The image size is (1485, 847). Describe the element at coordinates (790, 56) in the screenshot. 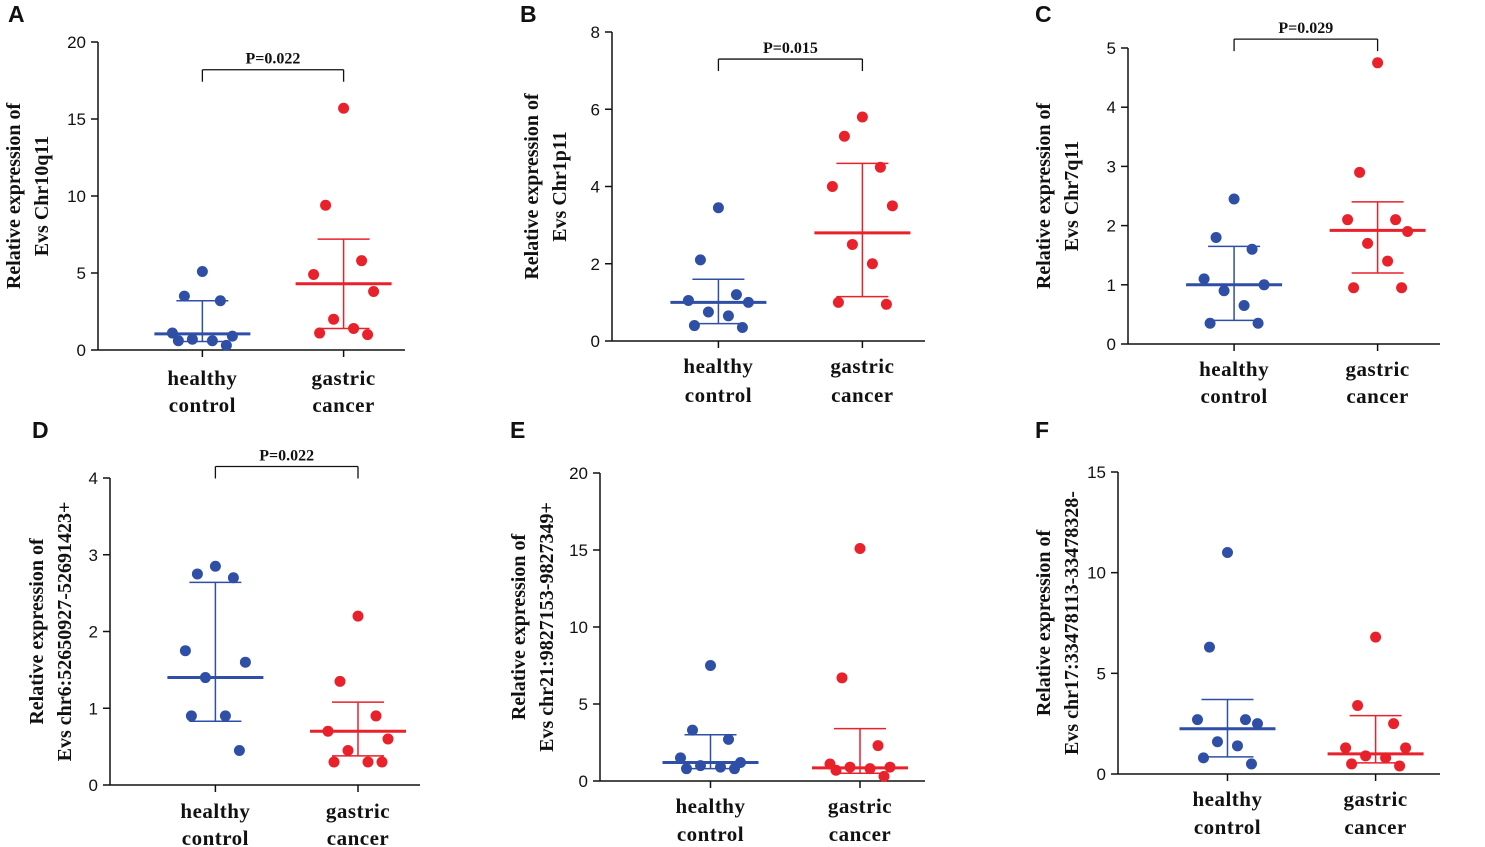

I see `significance-bracket: P=0.015` at that location.